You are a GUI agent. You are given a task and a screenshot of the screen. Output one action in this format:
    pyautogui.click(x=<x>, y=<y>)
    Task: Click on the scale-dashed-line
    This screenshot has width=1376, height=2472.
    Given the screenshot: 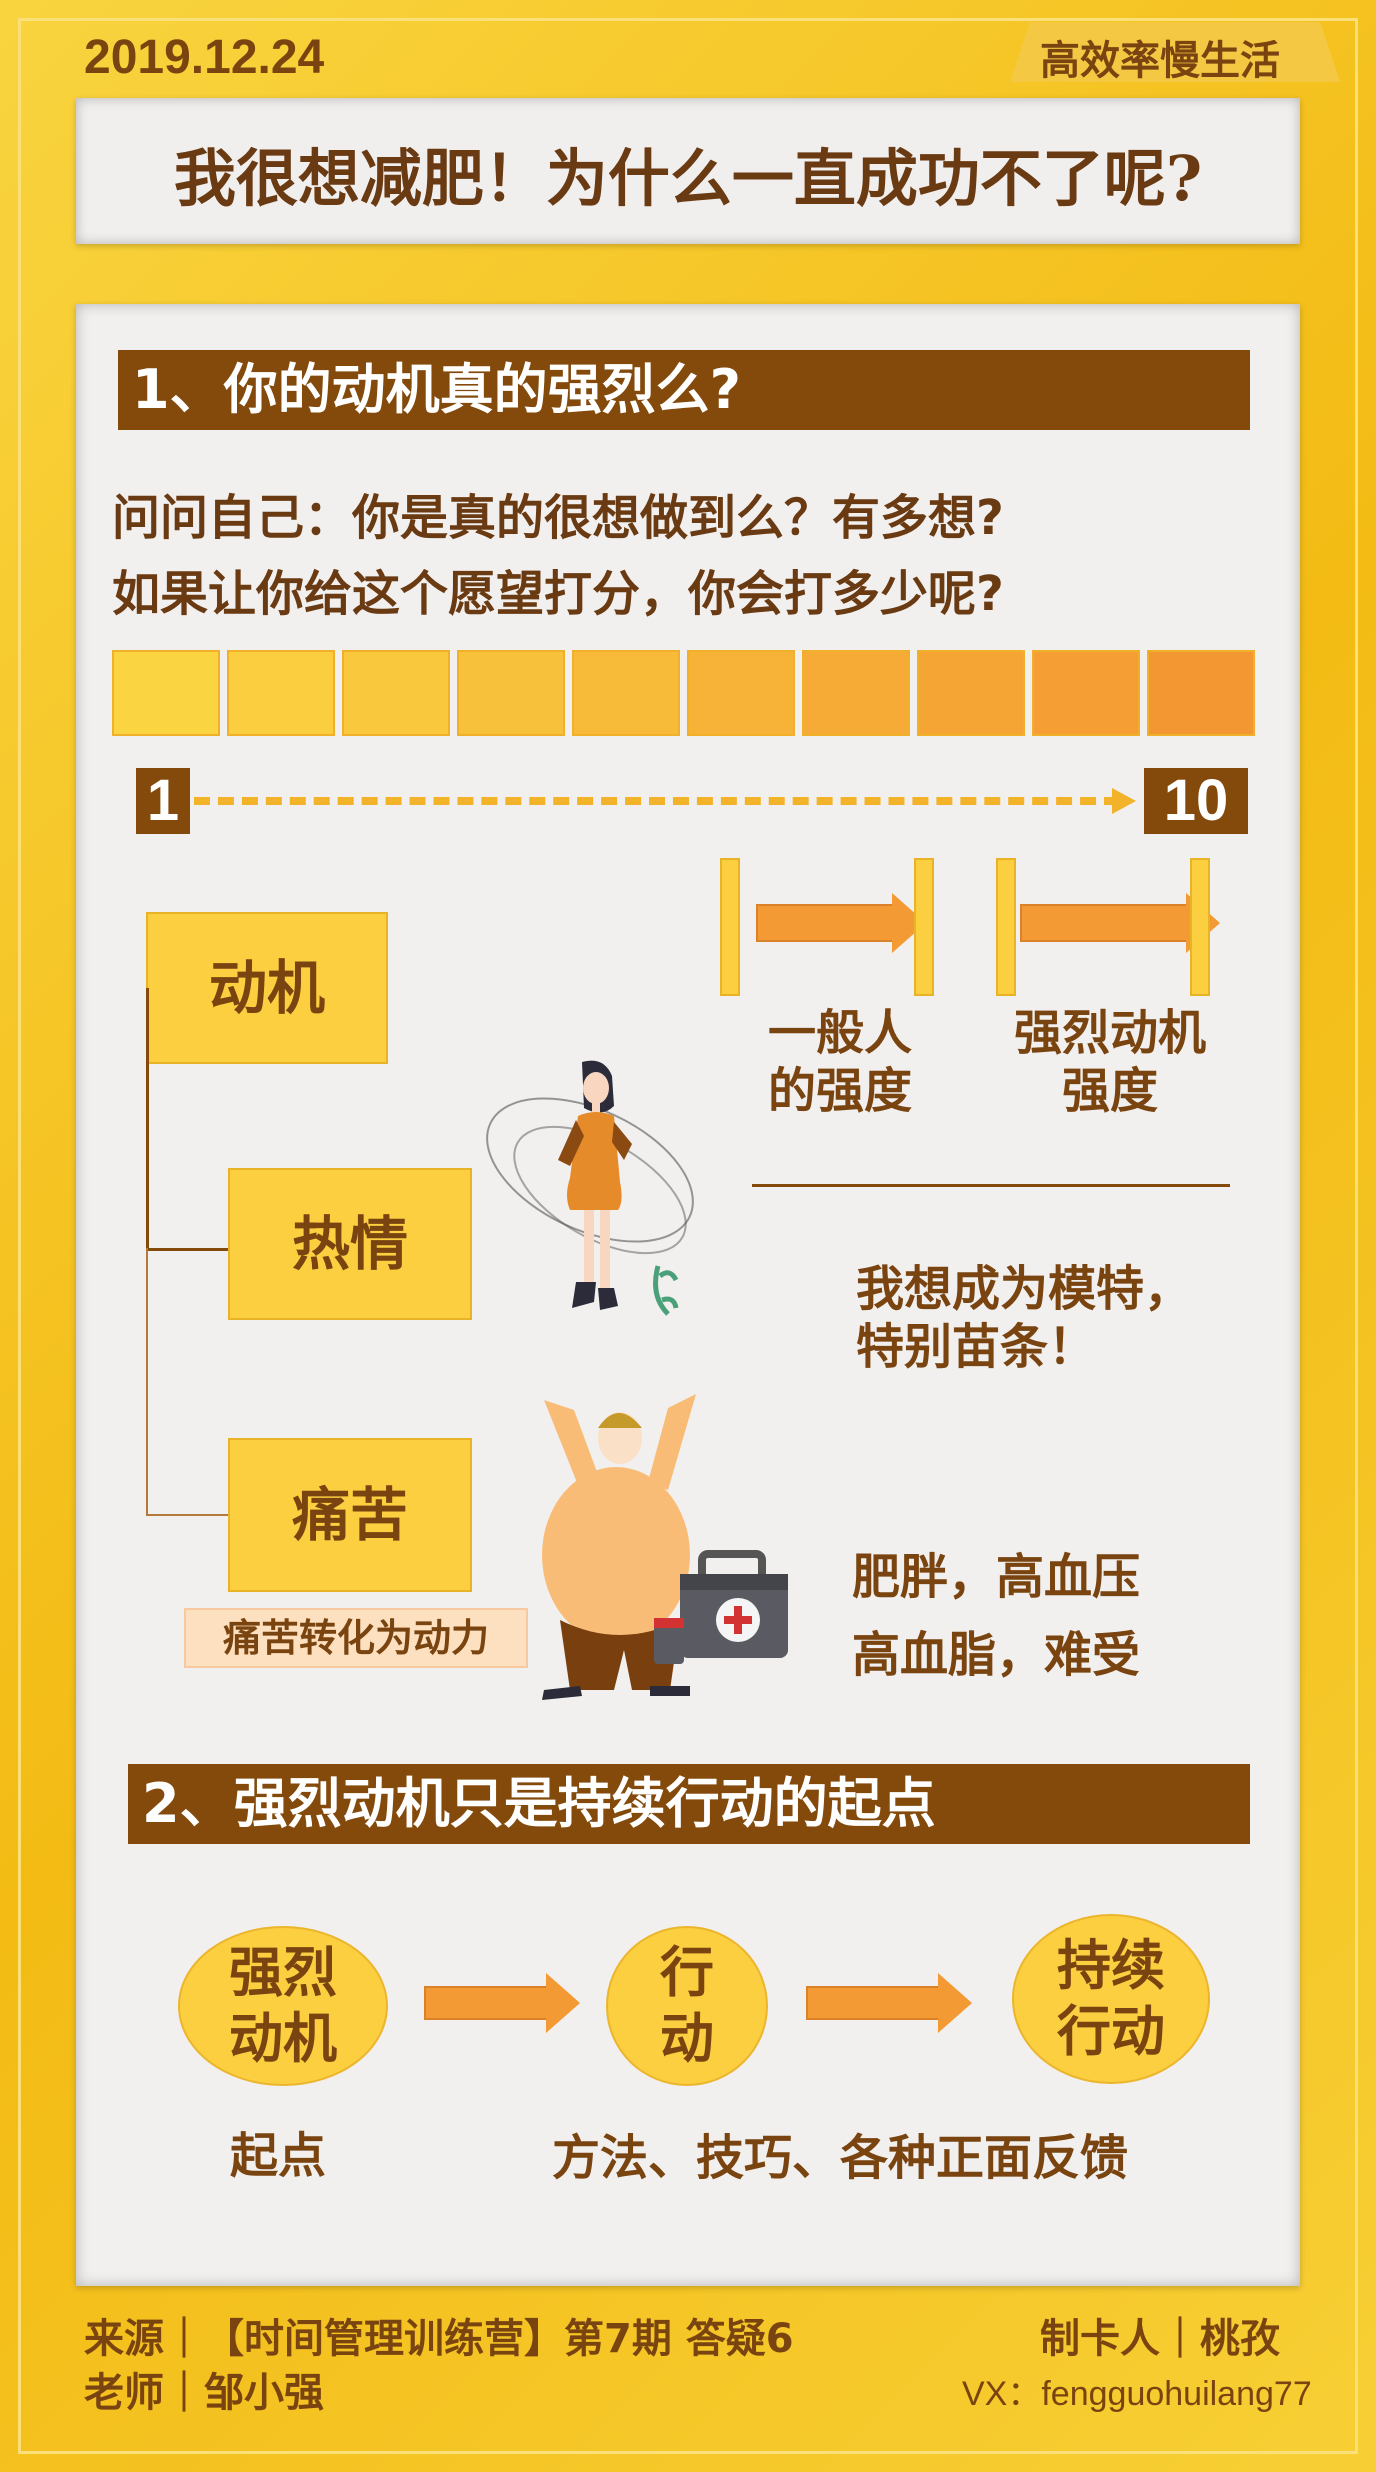 What is the action you would take?
    pyautogui.click(x=657, y=801)
    